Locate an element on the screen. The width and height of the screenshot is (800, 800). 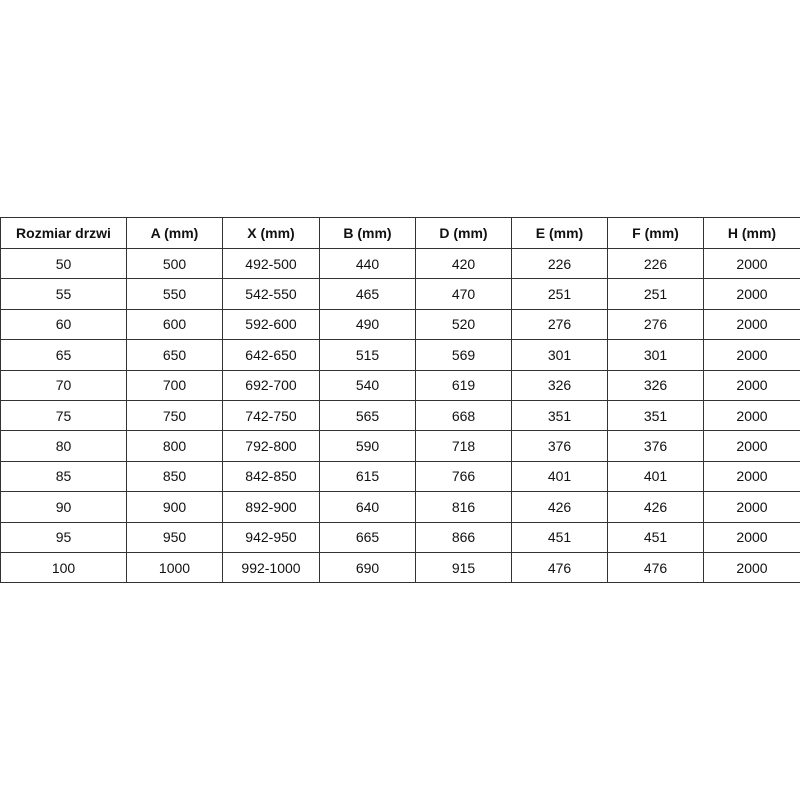
table-cell: 816 is located at coordinates (463, 507).